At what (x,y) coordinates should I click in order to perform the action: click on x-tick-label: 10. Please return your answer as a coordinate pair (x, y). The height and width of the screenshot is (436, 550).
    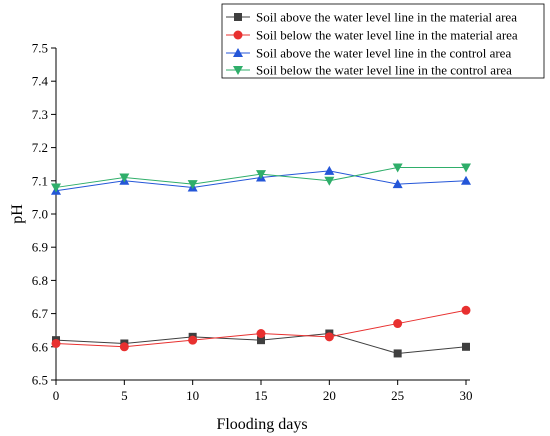
    Looking at the image, I should click on (192, 395).